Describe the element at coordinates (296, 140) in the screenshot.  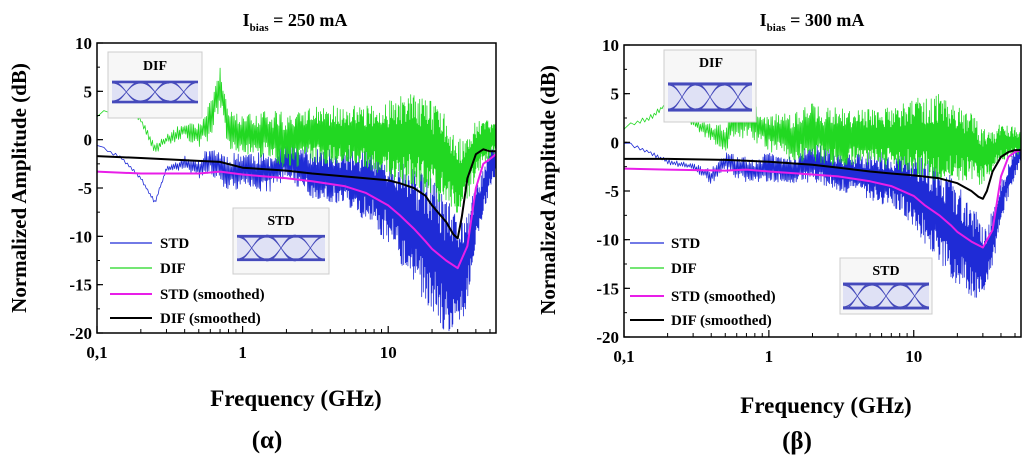
I see `panel-a-series-dif` at that location.